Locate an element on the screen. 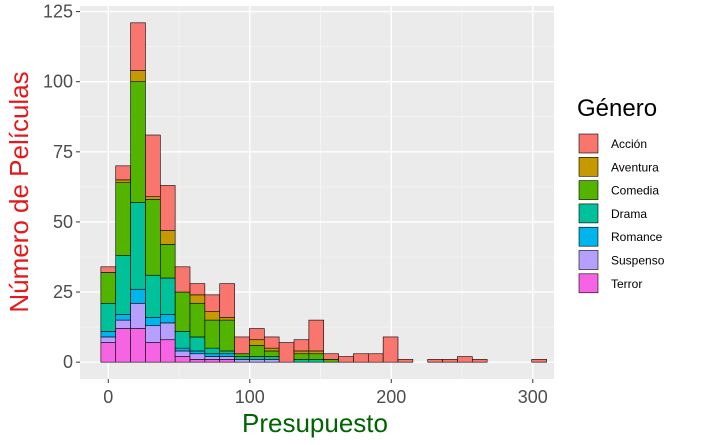 The image size is (704, 445). legend-key-drama is located at coordinates (588, 213).